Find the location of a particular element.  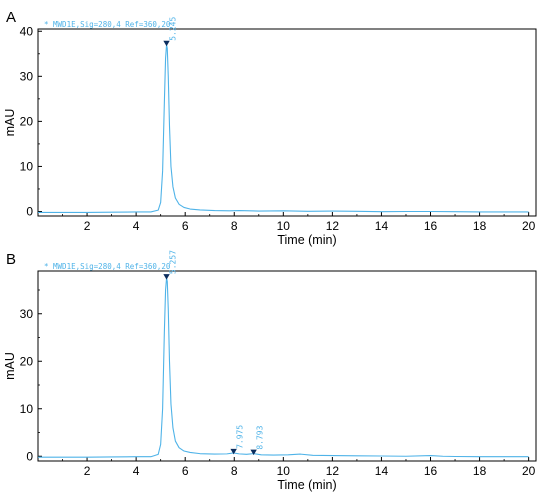

y-tick-label: 40 is located at coordinates (27, 31).